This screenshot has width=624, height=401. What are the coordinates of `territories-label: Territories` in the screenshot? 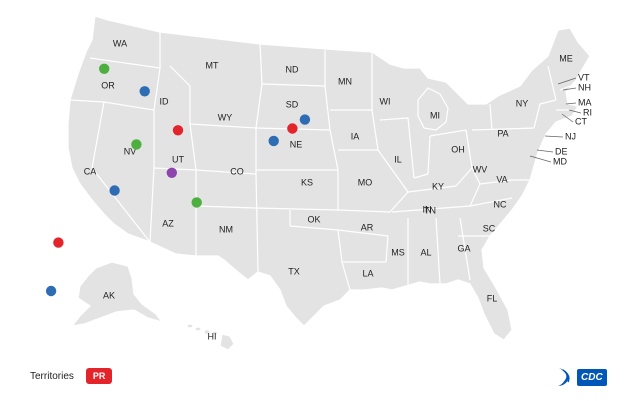 It's located at (52, 376).